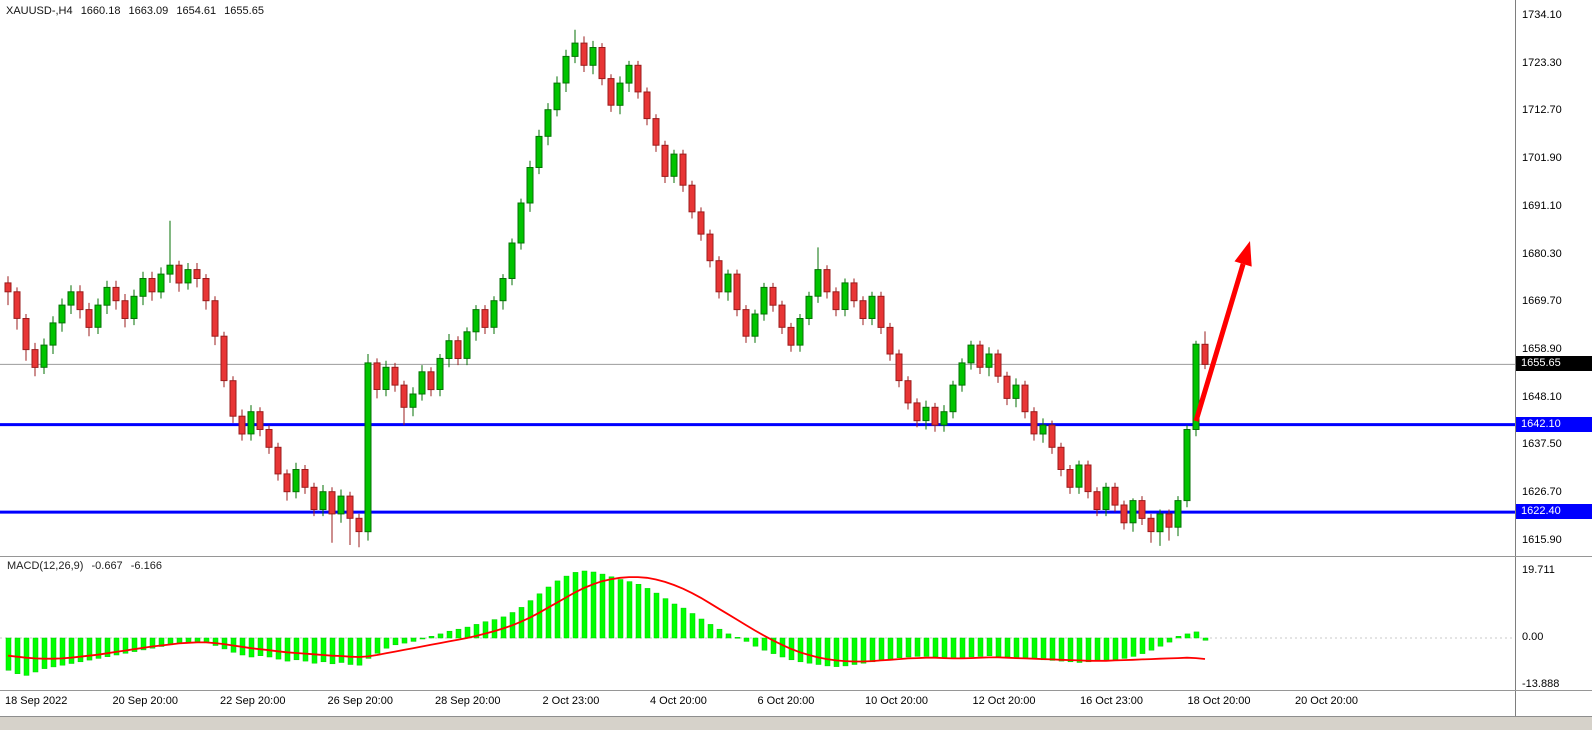 The width and height of the screenshot is (1592, 730). What do you see at coordinates (100, 11) in the screenshot?
I see `quote-open-value: 1660.18` at bounding box center [100, 11].